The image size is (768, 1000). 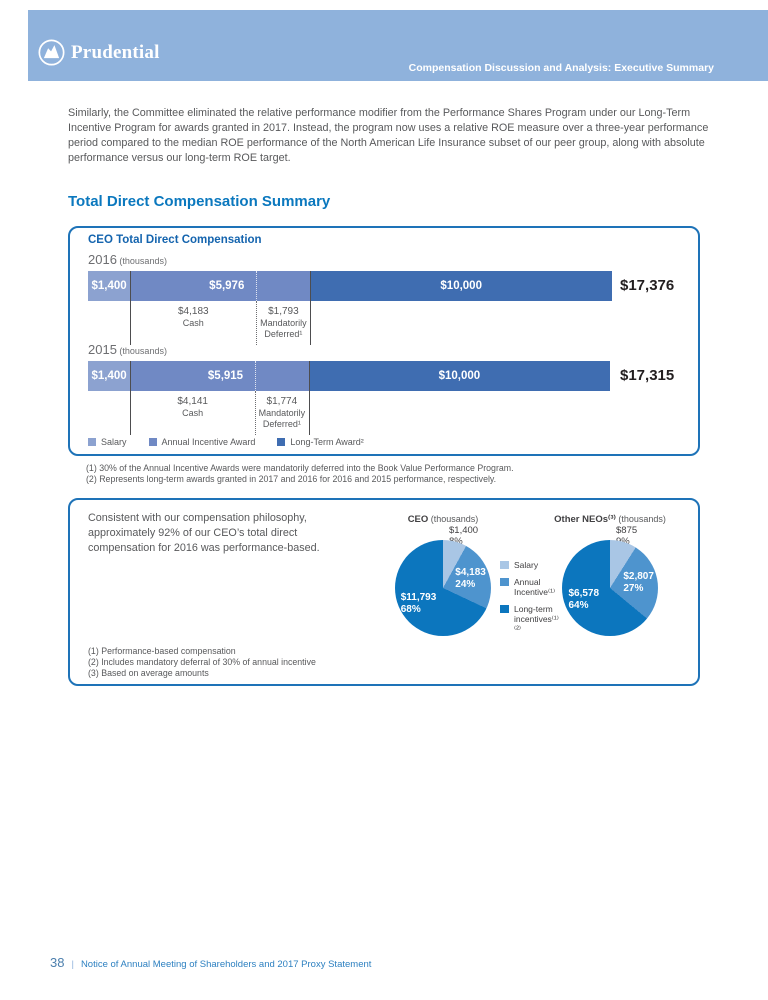 What do you see at coordinates (162, 651) in the screenshot?
I see `footnote: (1) Performance-based compensation` at bounding box center [162, 651].